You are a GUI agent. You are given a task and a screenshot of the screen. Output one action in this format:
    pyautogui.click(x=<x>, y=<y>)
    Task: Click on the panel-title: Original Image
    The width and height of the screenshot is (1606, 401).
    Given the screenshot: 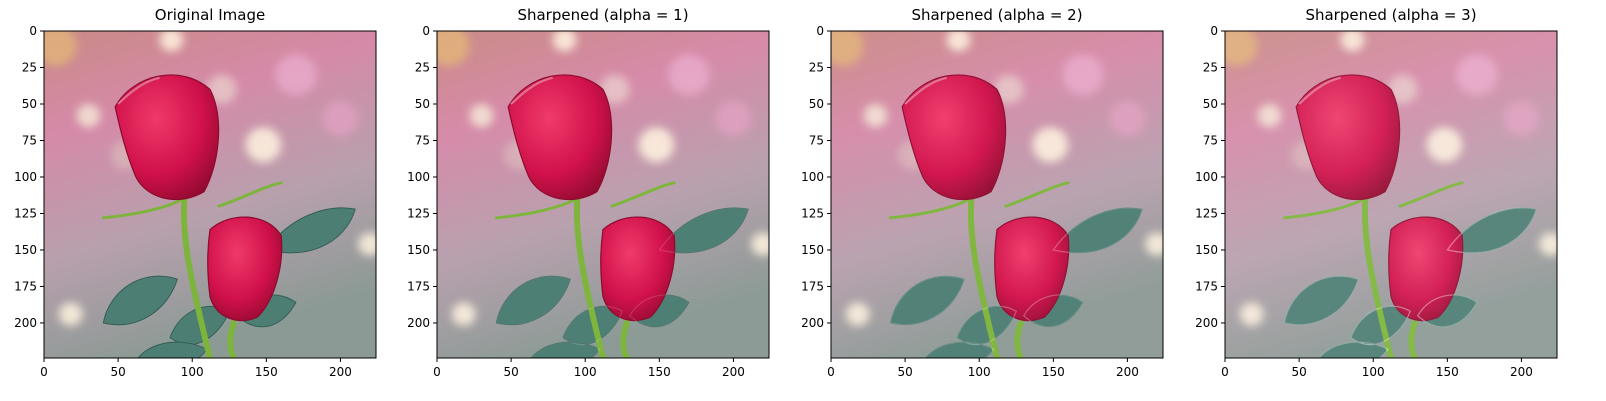 What is the action you would take?
    pyautogui.click(x=210, y=15)
    